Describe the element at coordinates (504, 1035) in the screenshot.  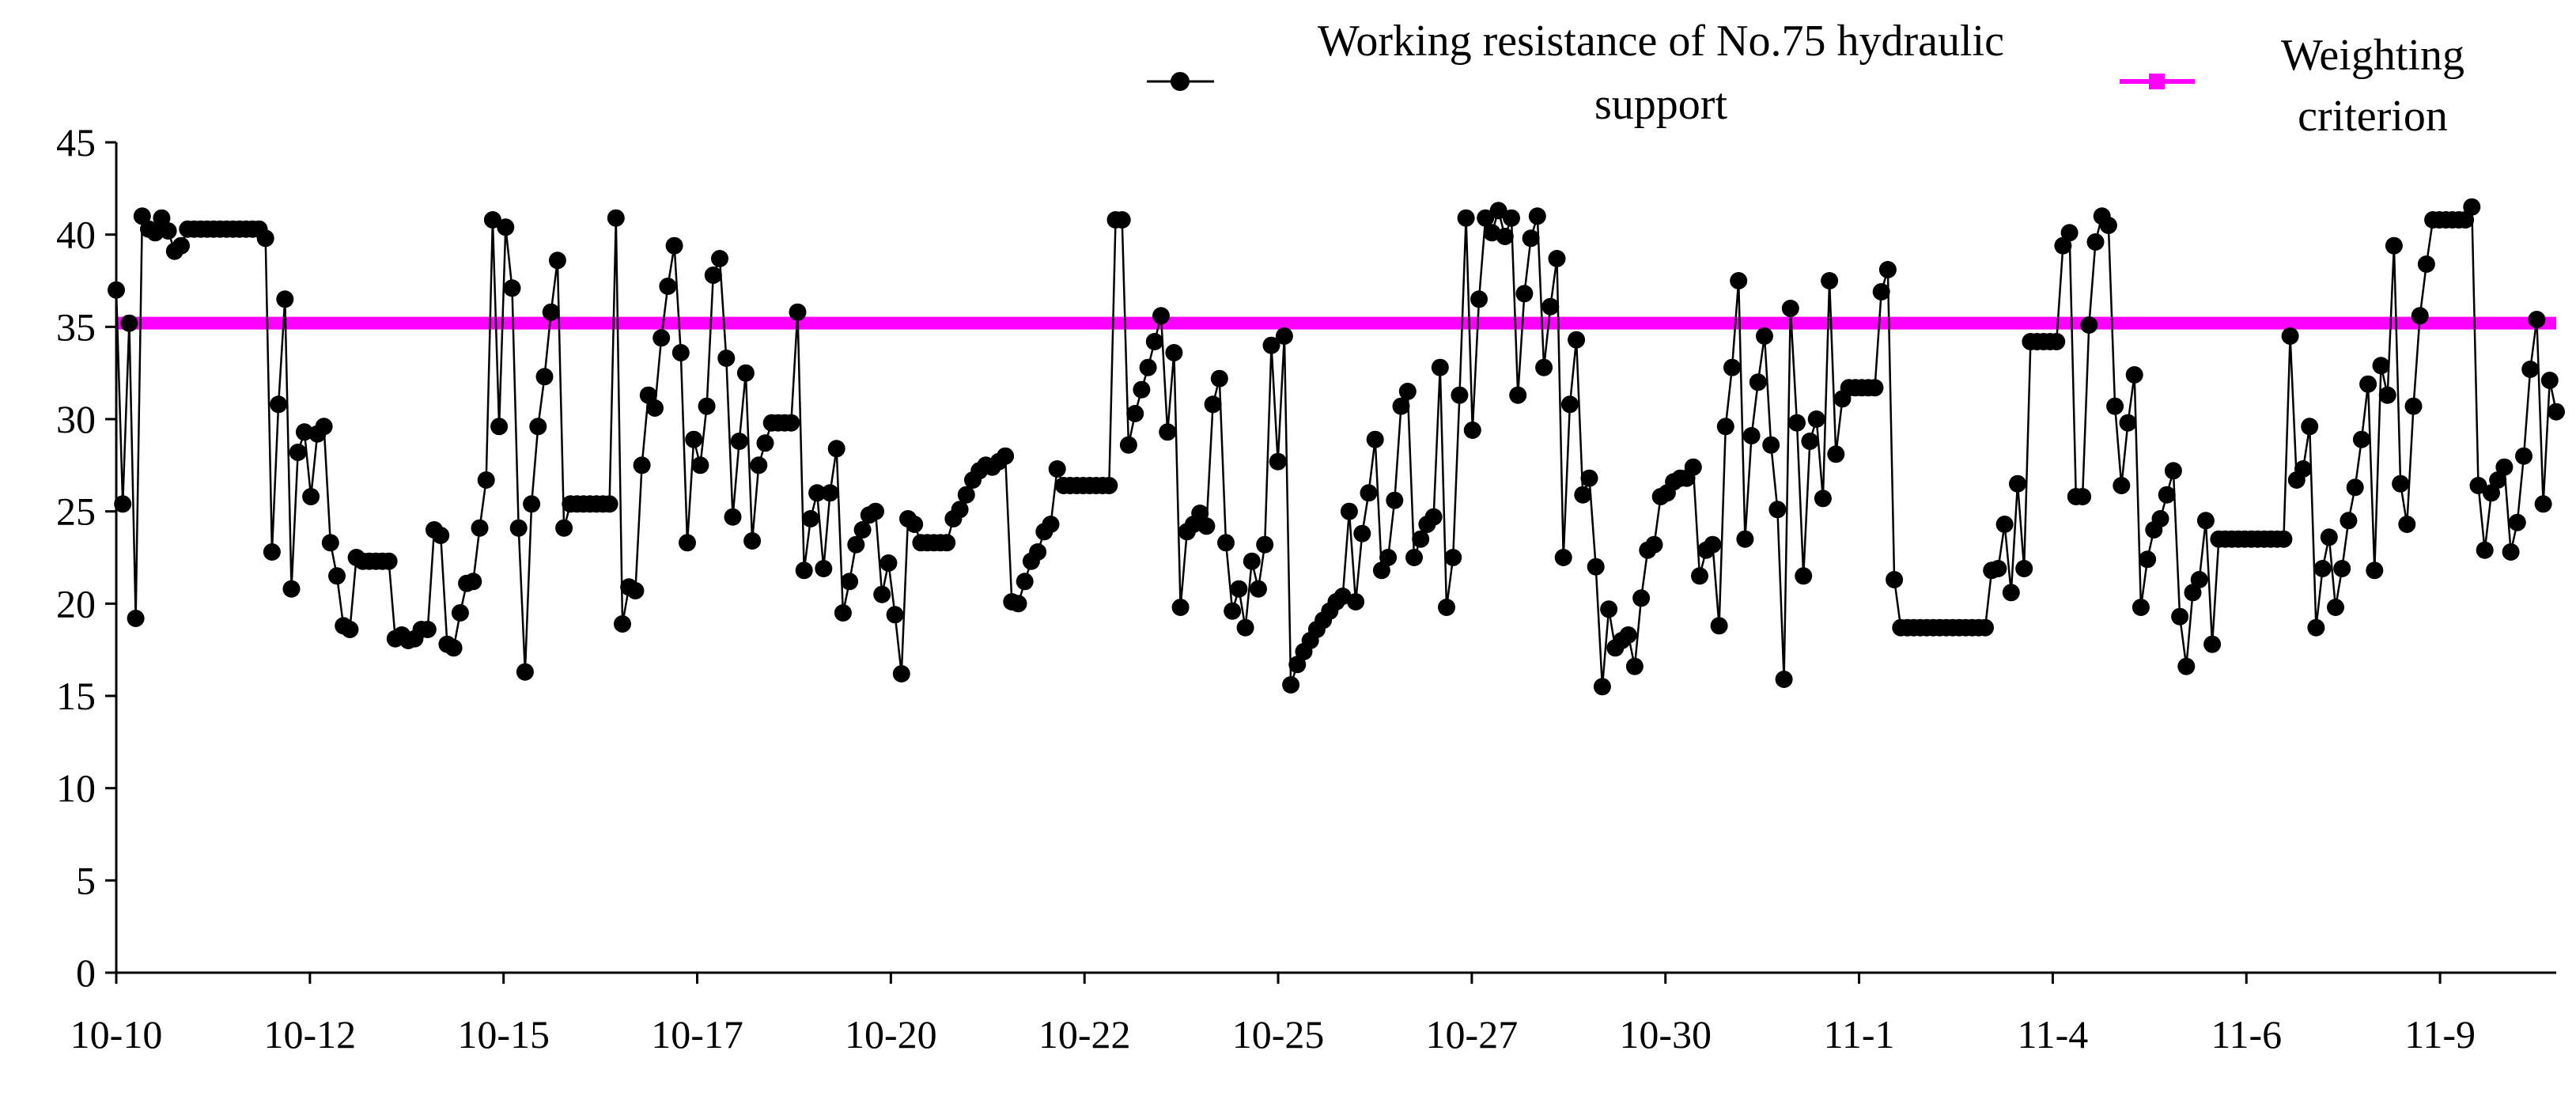
I see `x-tick-label: 10-15` at that location.